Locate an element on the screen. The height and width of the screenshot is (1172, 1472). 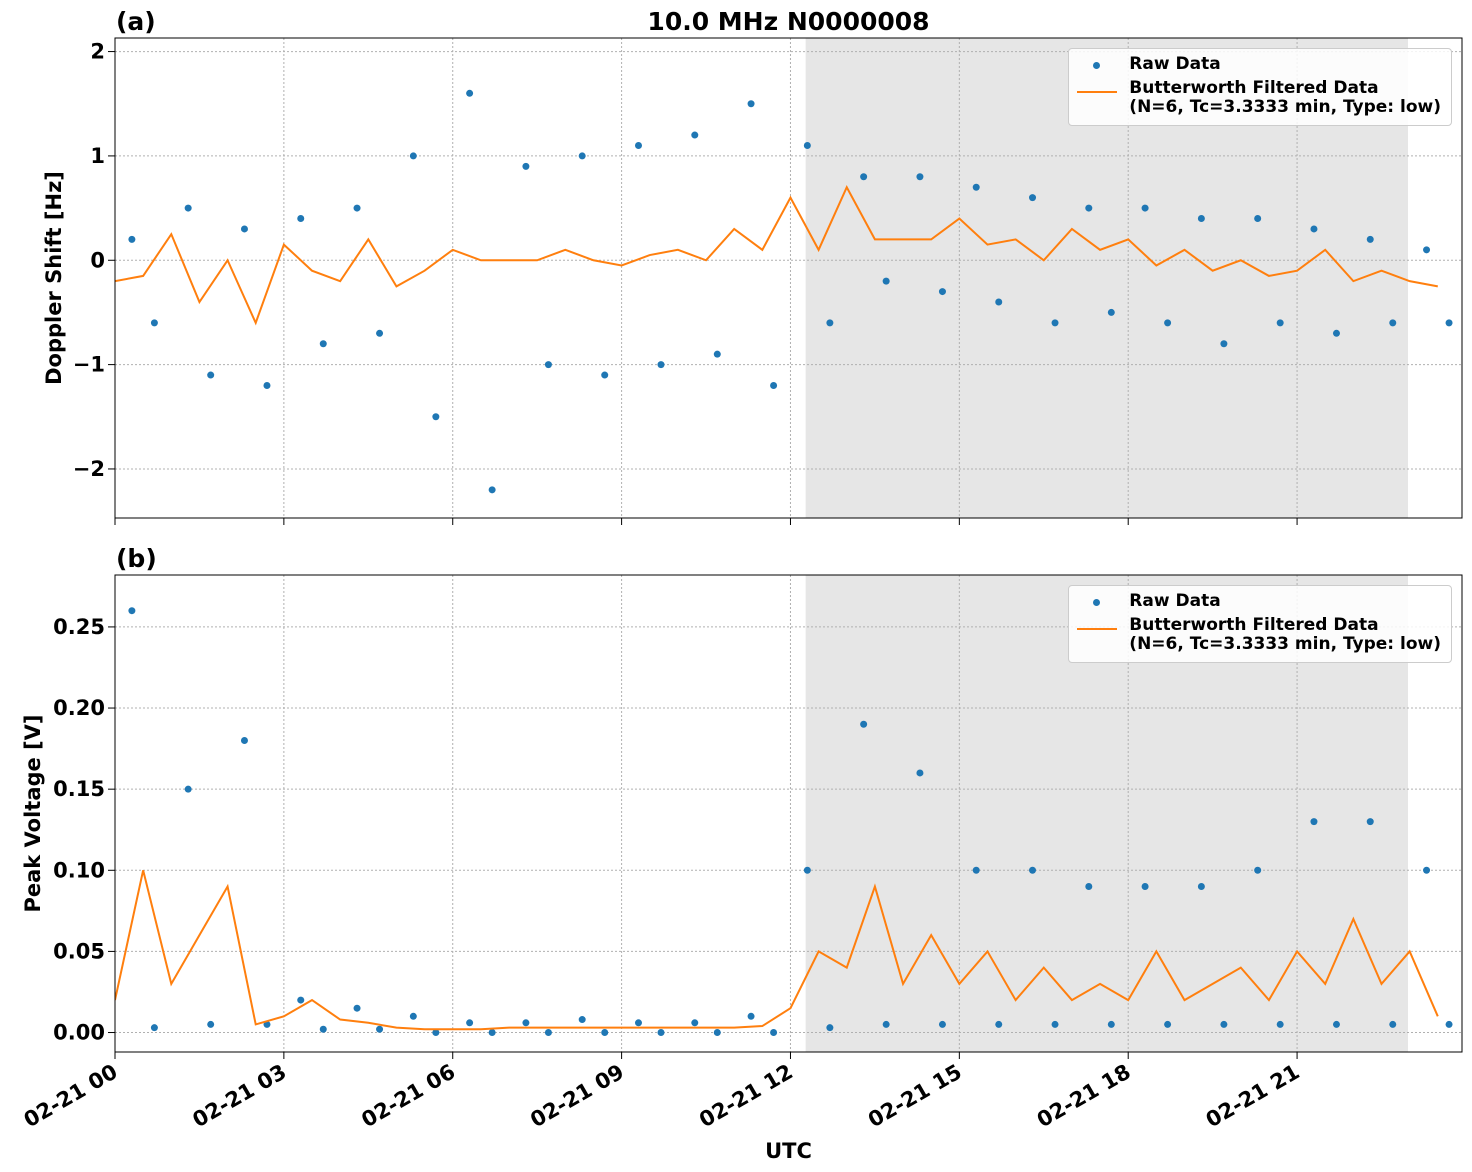
x-tick-label: 02-21 12 is located at coordinates (746, 1096).